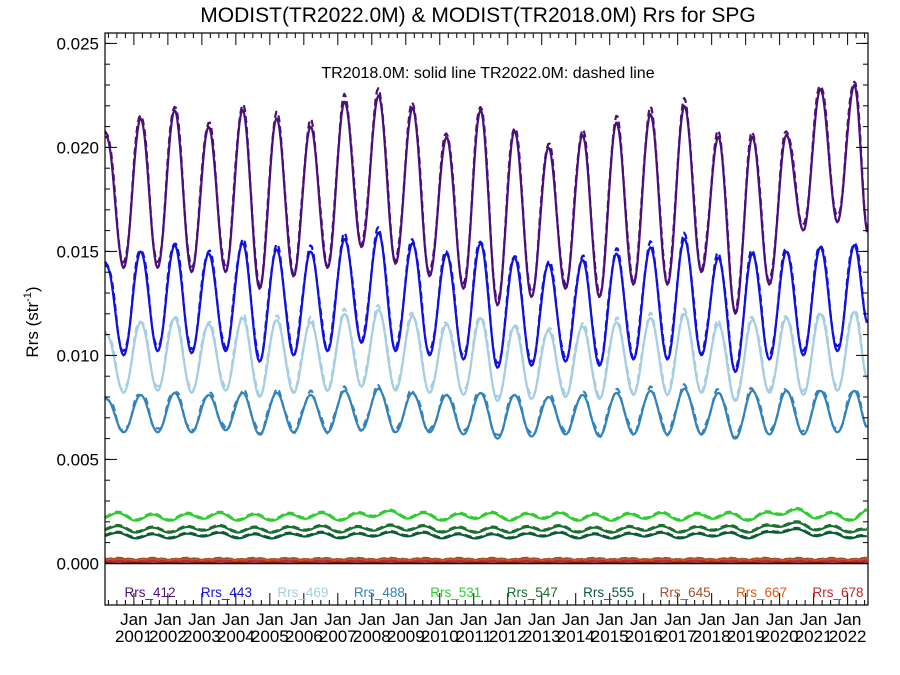 The height and width of the screenshot is (675, 900). What do you see at coordinates (609, 619) in the screenshot?
I see `x-tick-label-month-14: Jan` at bounding box center [609, 619].